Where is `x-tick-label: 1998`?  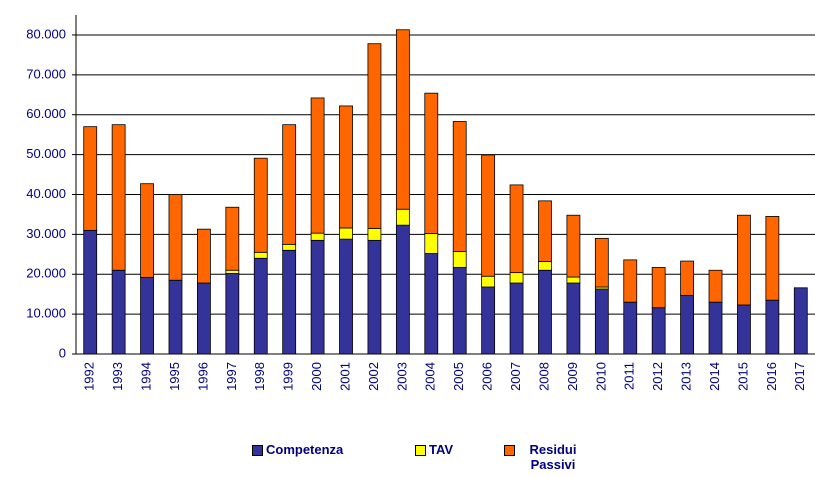
x-tick-label: 1998 is located at coordinates (259, 376).